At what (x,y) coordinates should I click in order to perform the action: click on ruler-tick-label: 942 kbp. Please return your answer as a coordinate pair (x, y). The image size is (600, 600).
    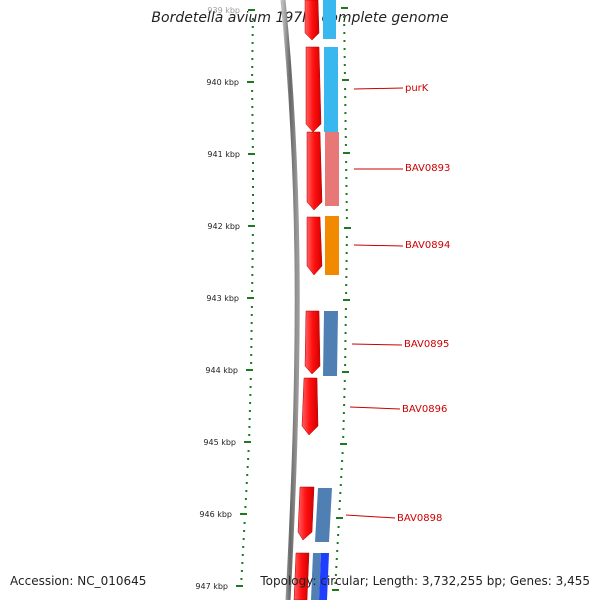
    Looking at the image, I should click on (223, 226).